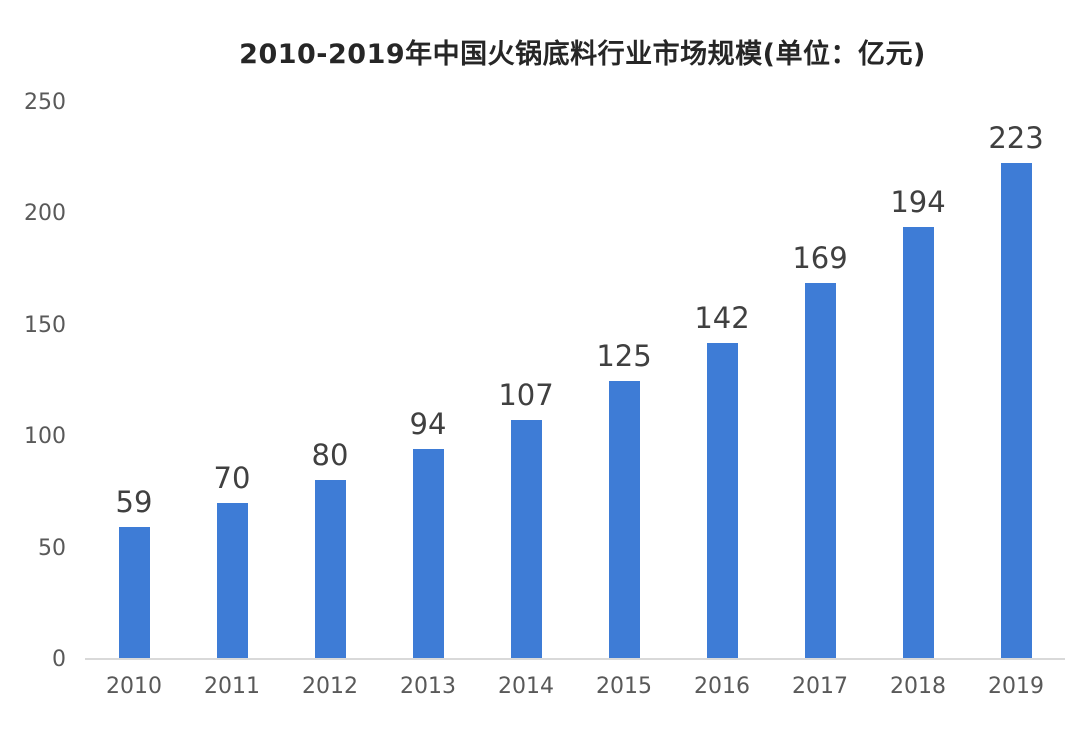  What do you see at coordinates (722, 317) in the screenshot?
I see `bar-value-label: 142` at bounding box center [722, 317].